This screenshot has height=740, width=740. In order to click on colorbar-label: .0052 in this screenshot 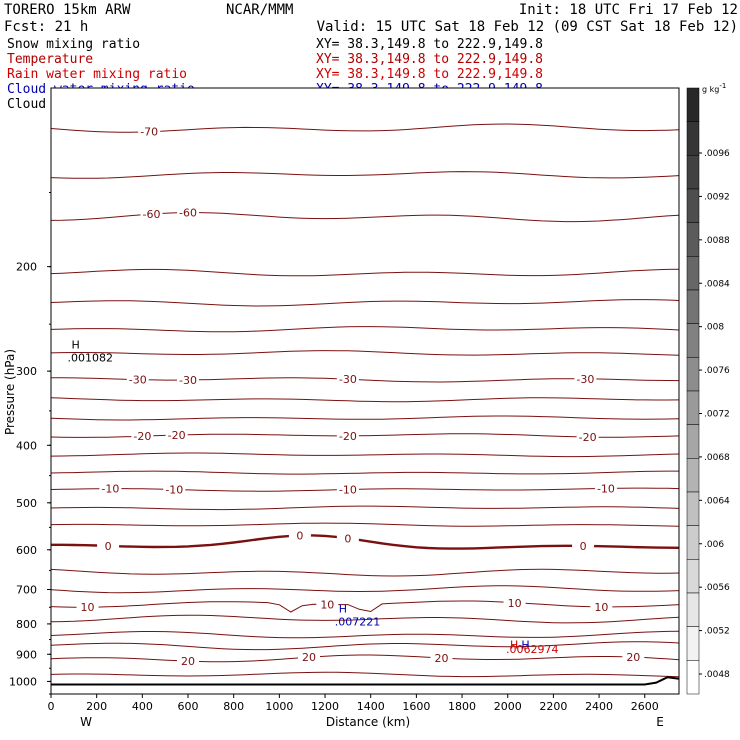, I will do `click(717, 632)`.